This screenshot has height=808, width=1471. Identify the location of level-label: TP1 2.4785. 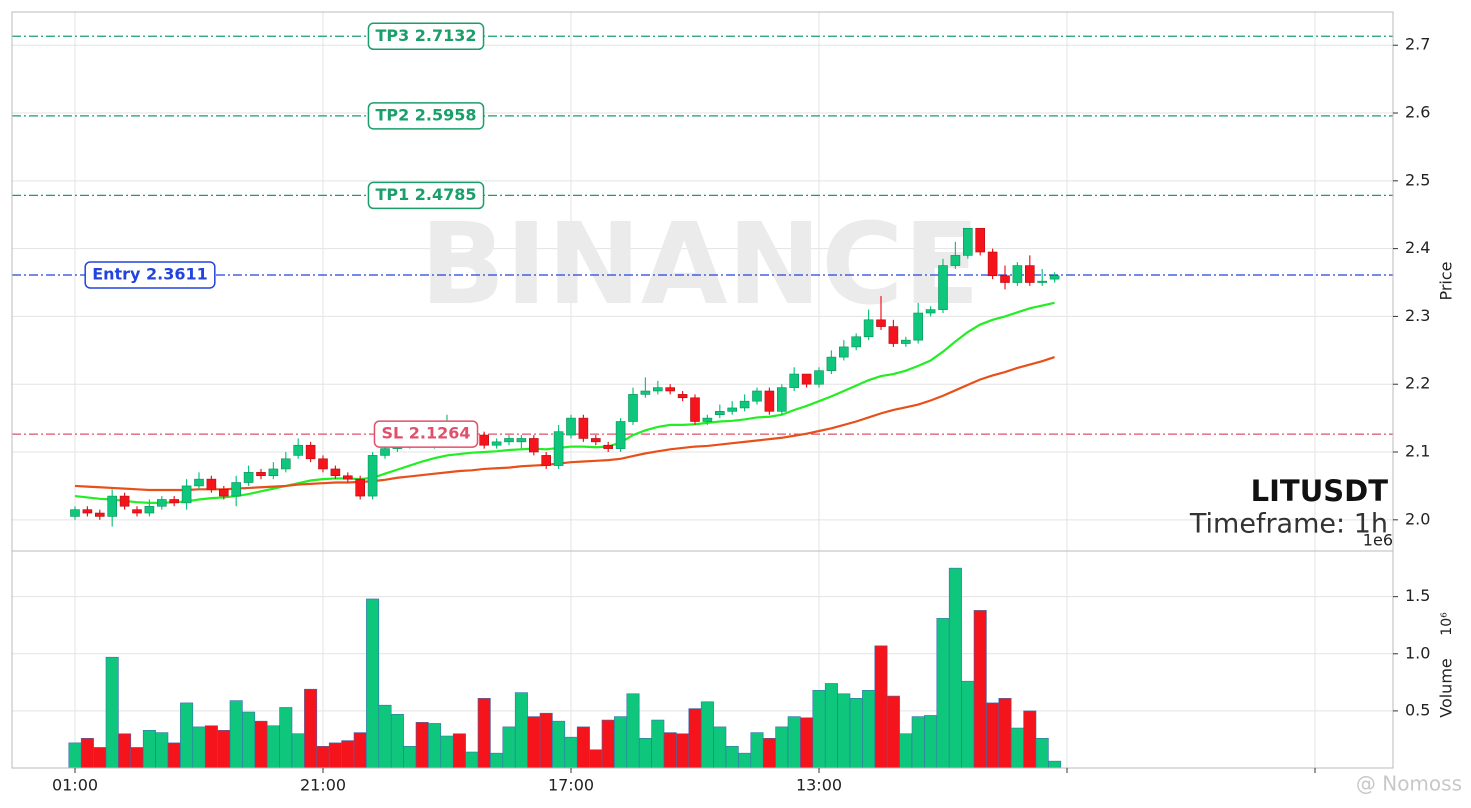
(425, 194).